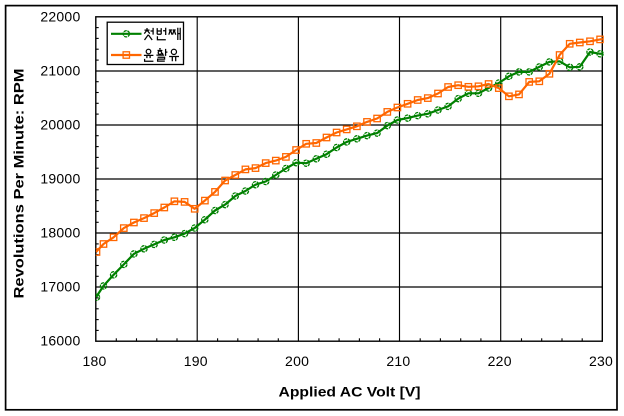 This screenshot has width=624, height=416. I want to click on svg-text: 21000, so click(60, 71).